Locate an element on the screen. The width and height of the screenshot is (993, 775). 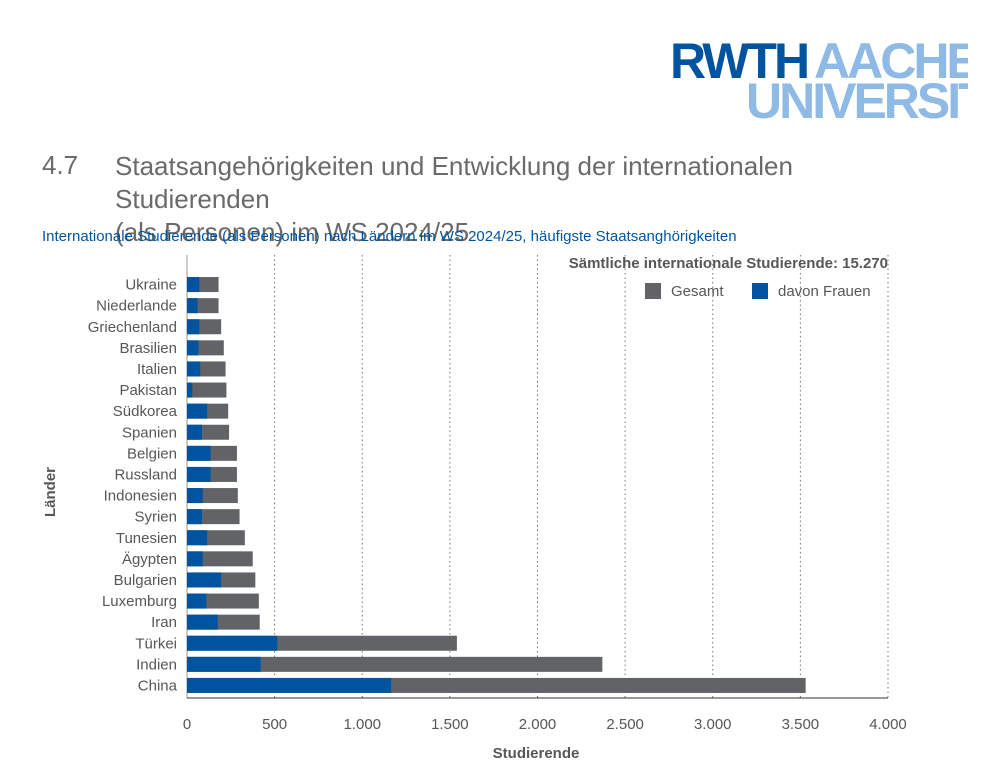
y-tick-label: Spanien is located at coordinates (149, 432).